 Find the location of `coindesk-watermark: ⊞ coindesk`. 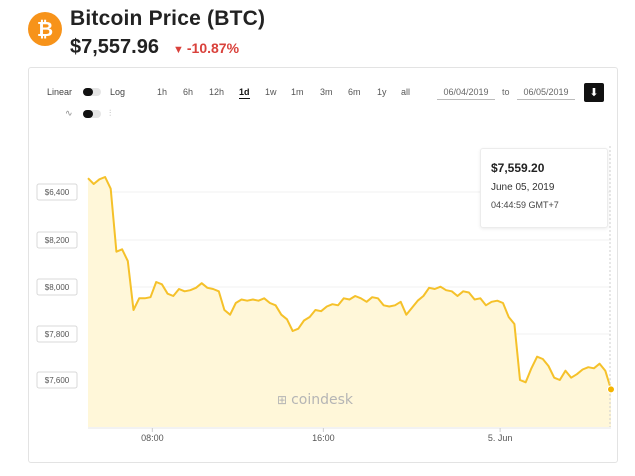

coindesk-watermark: ⊞ coindesk is located at coordinates (315, 400).